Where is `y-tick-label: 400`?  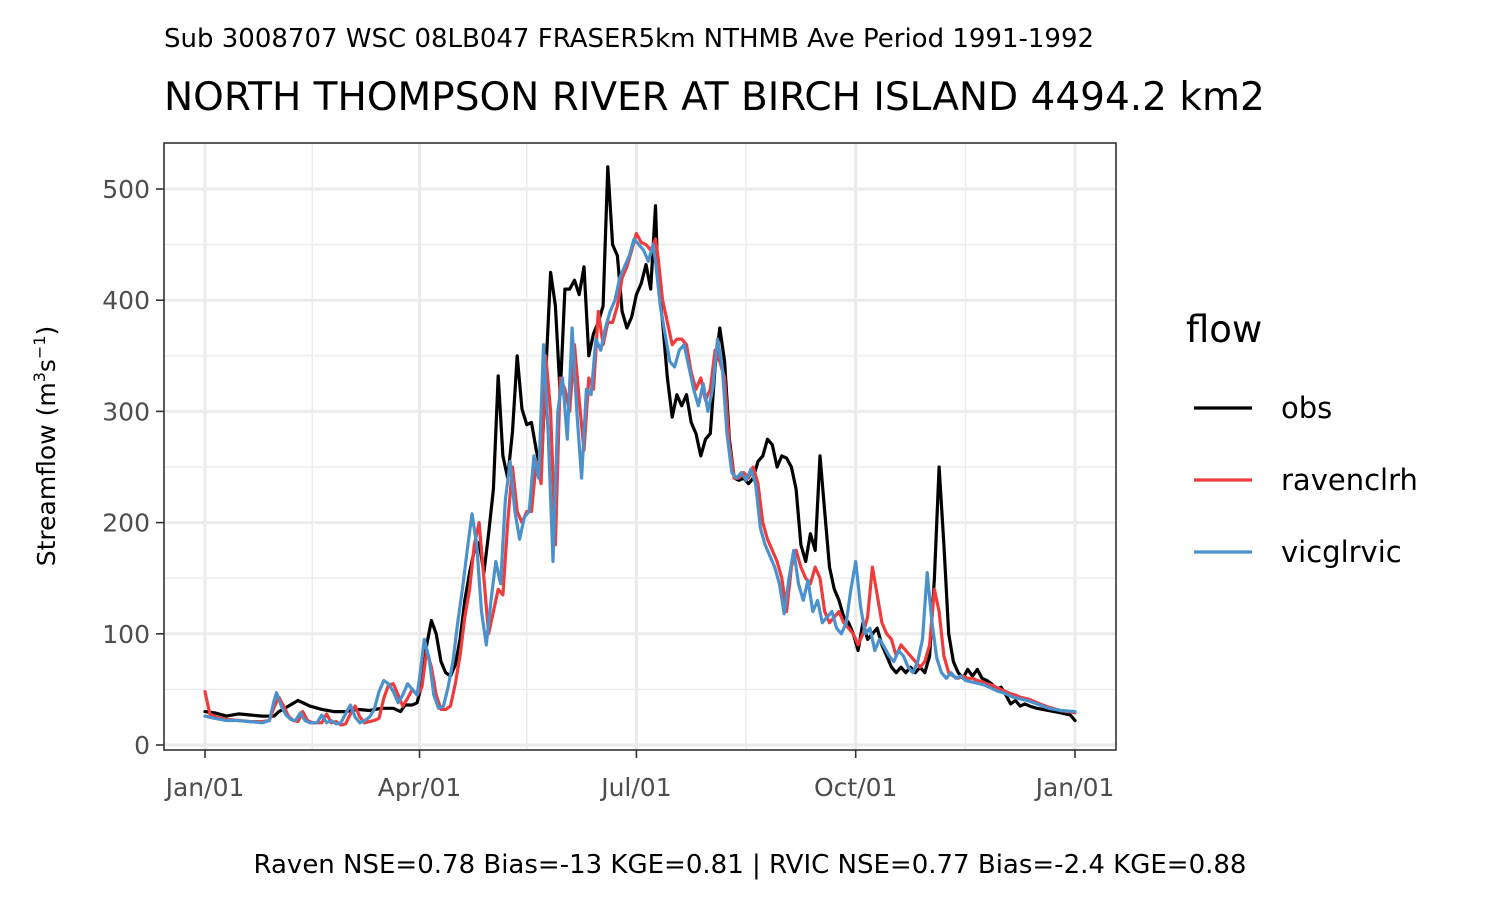
y-tick-label: 400 is located at coordinates (126, 300).